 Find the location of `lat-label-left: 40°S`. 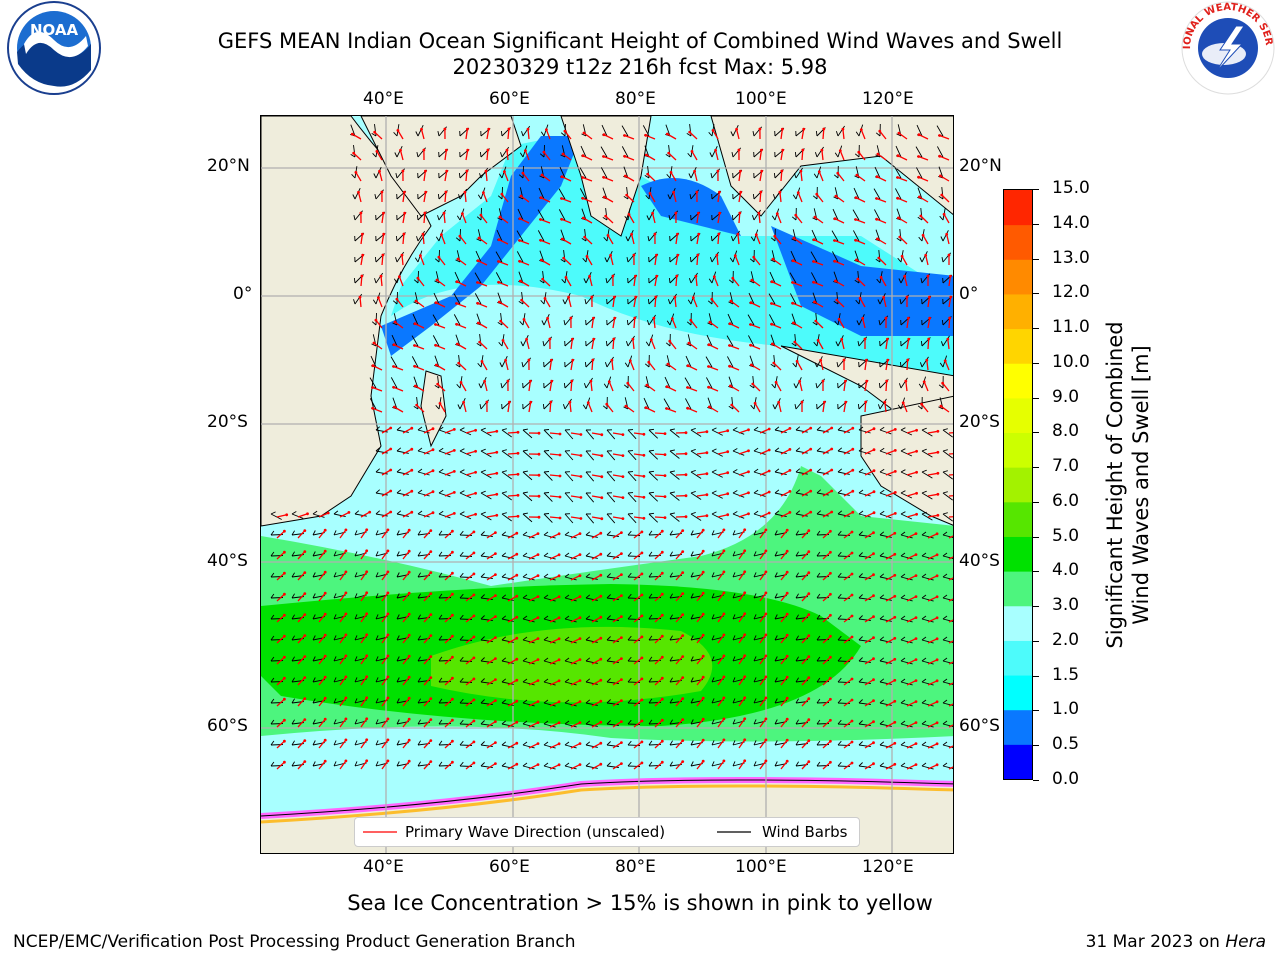

lat-label-left: 40°S is located at coordinates (227, 561).